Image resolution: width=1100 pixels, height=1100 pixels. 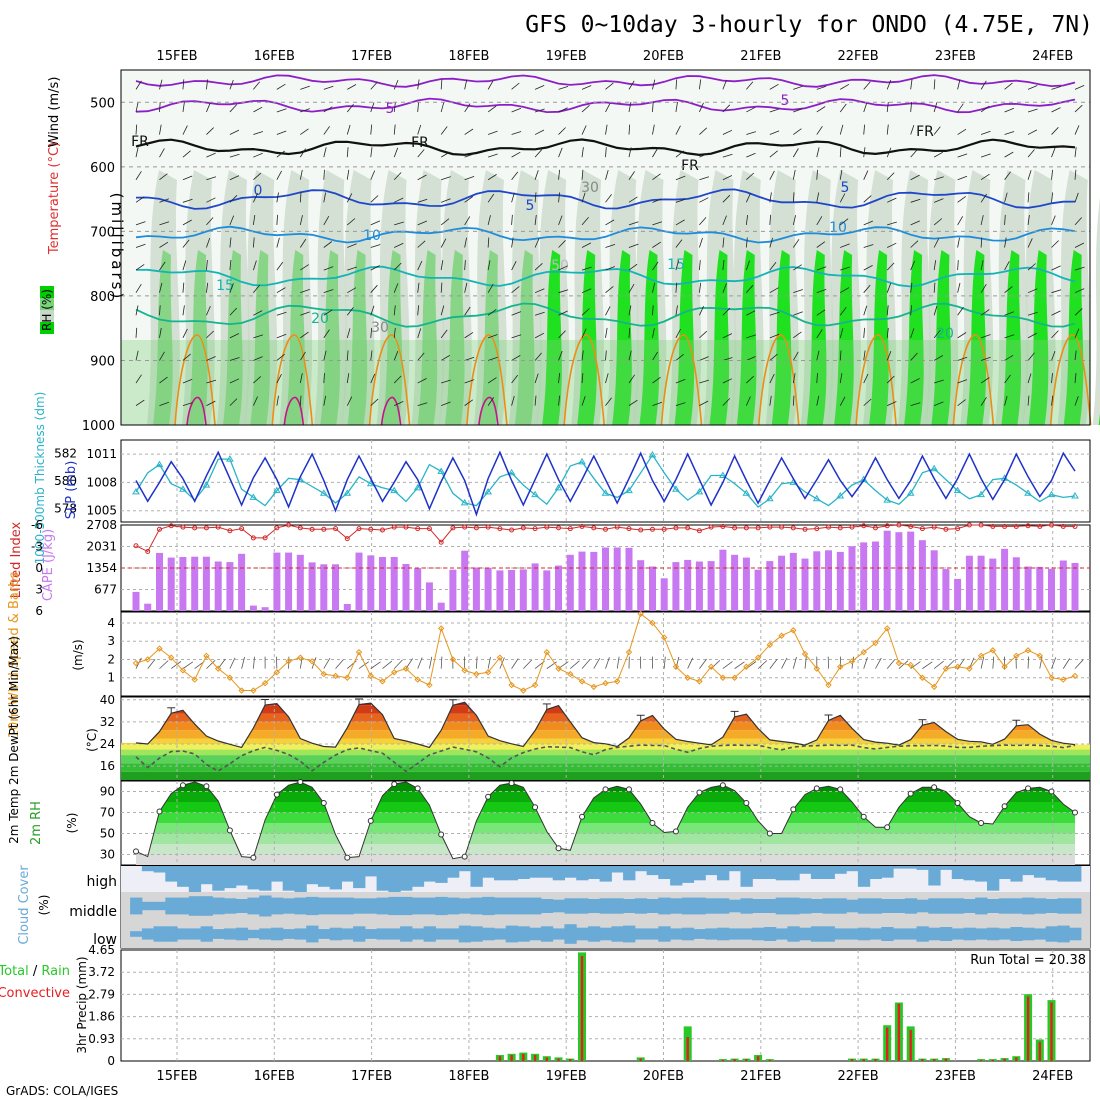 What do you see at coordinates (105, 940) in the screenshot?
I see `cloud-row-label: low` at bounding box center [105, 940].